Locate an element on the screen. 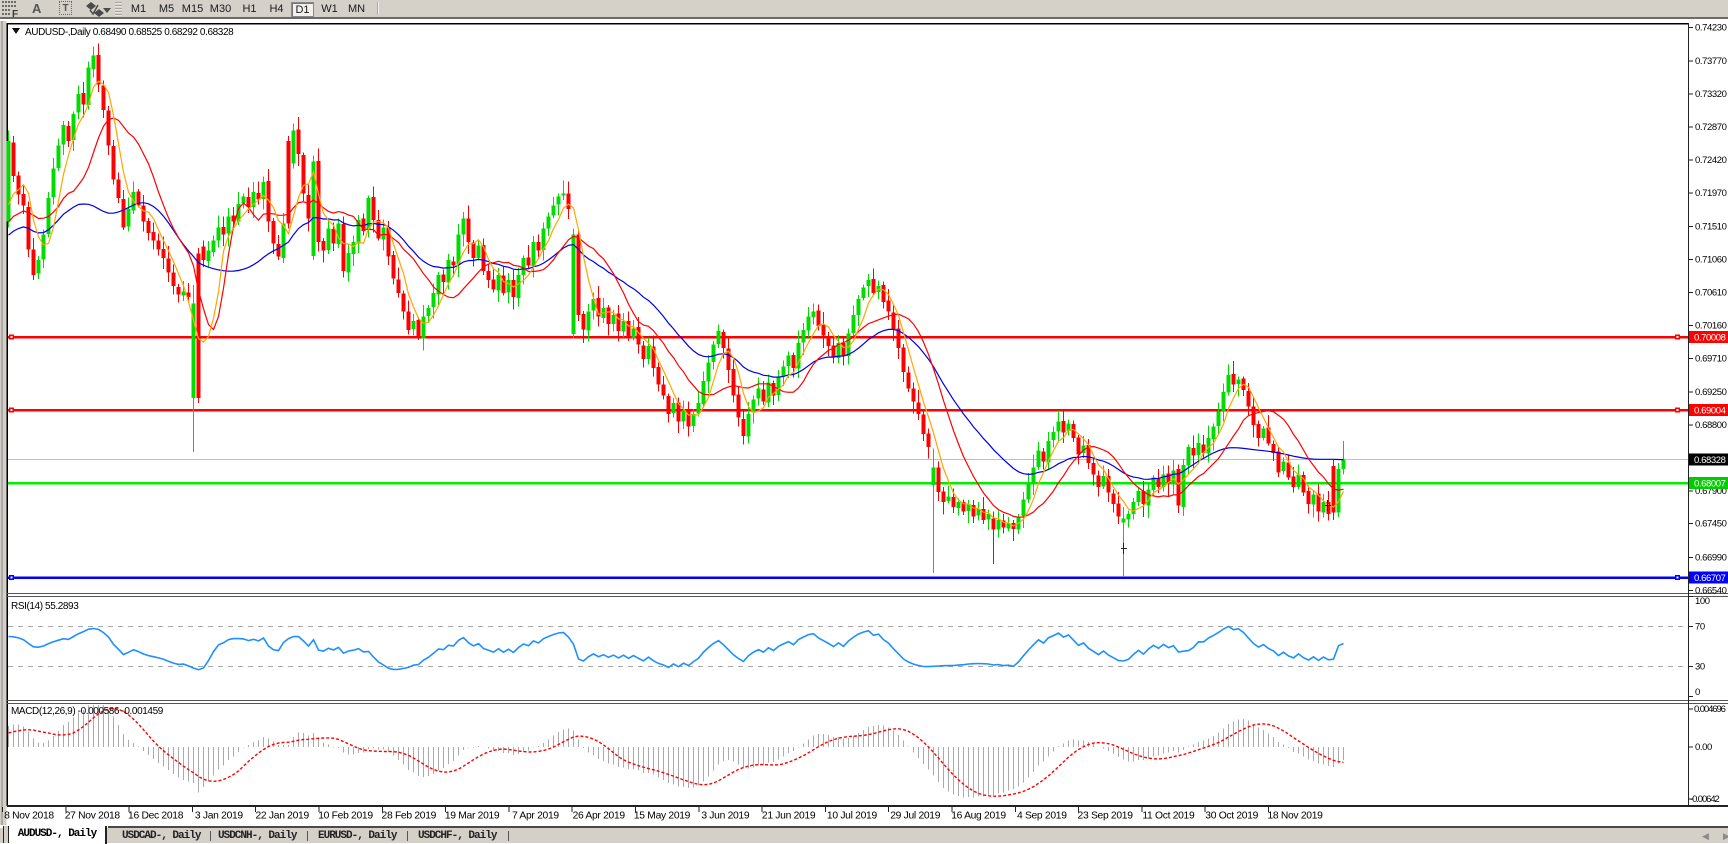  svg-text: 27 Nov 2018 is located at coordinates (93, 816).